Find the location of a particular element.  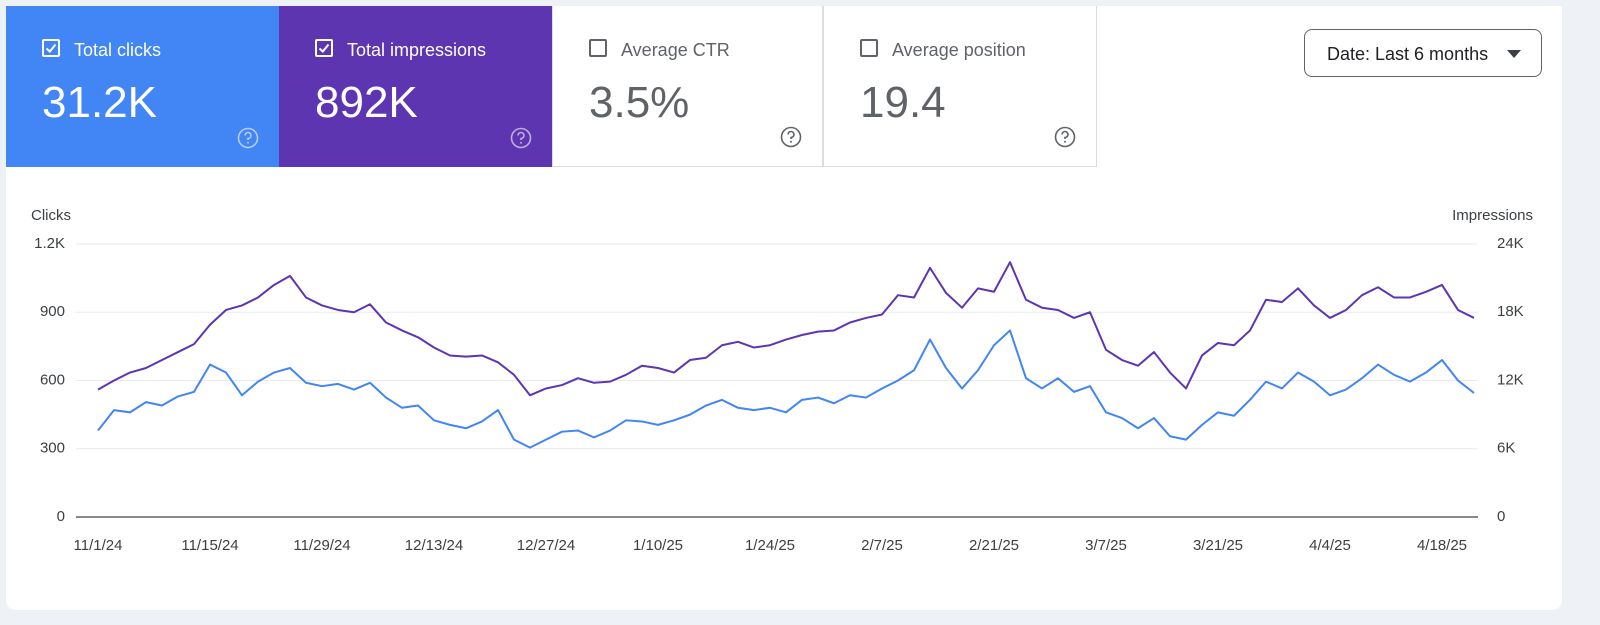

y-tick-label: 0 is located at coordinates (61, 516).